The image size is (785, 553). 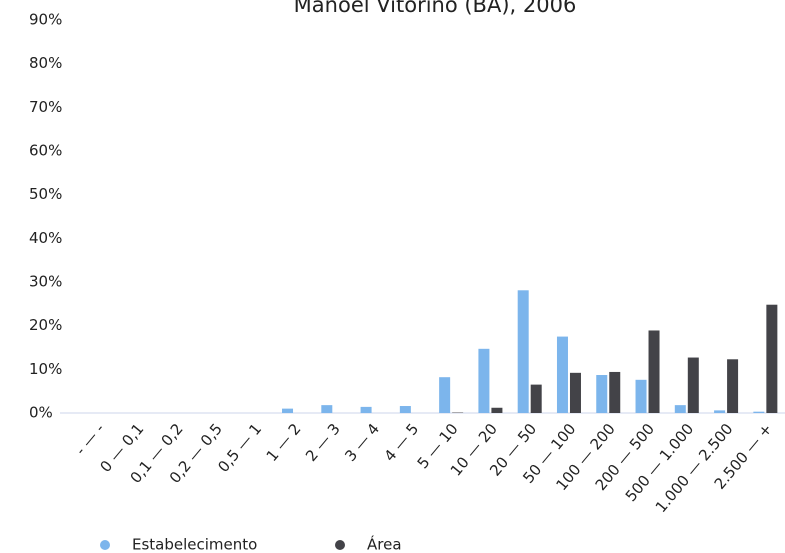 What do you see at coordinates (362, 442) in the screenshot?
I see `x-tick-label: 3 — 4` at bounding box center [362, 442].